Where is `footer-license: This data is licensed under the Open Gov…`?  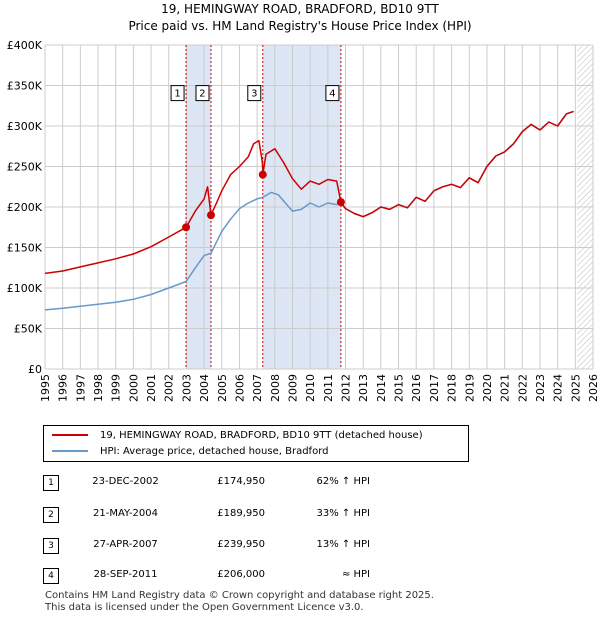
footer-license: This data is licensed under the Open Gov… is located at coordinates (204, 607).